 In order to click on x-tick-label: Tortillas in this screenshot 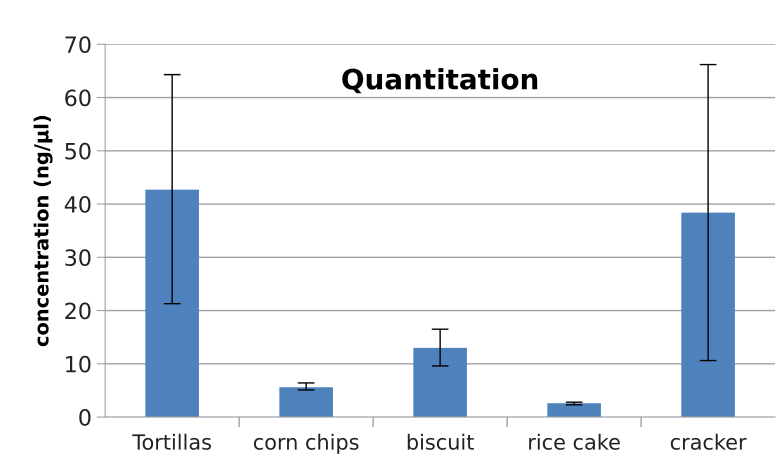, I will do `click(171, 442)`.